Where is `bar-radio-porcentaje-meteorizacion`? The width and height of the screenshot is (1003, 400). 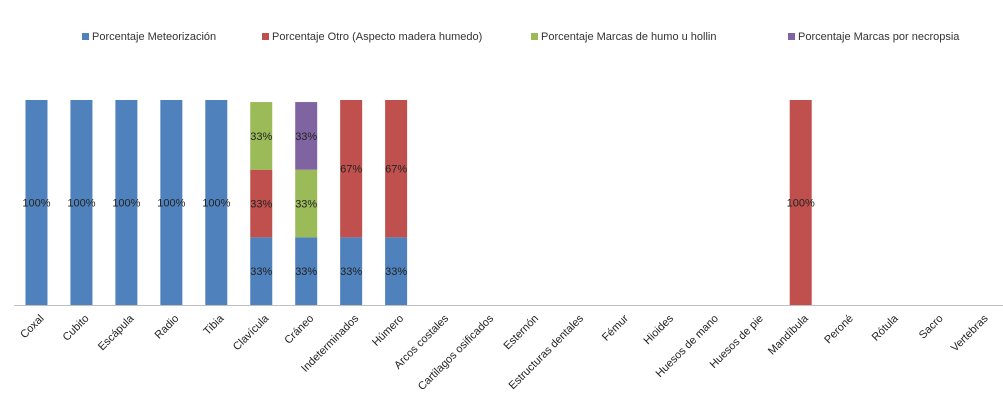
bar-radio-porcentaje-meteorizacion is located at coordinates (171, 202).